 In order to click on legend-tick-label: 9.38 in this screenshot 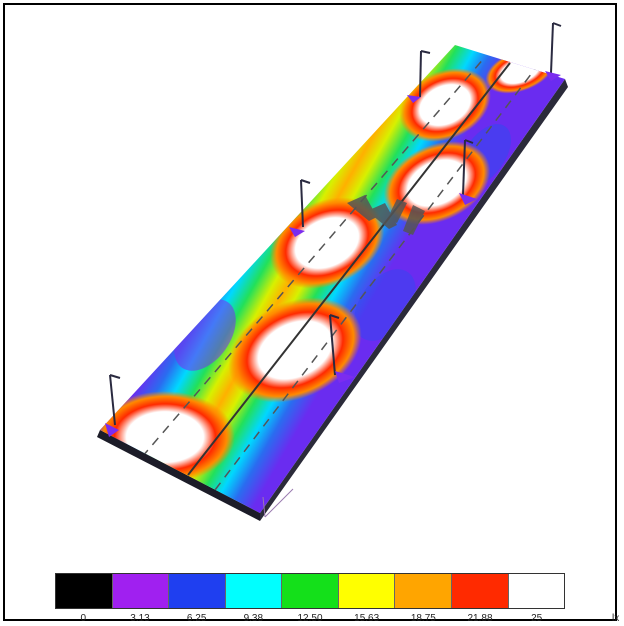, I will do `click(253, 618)`.